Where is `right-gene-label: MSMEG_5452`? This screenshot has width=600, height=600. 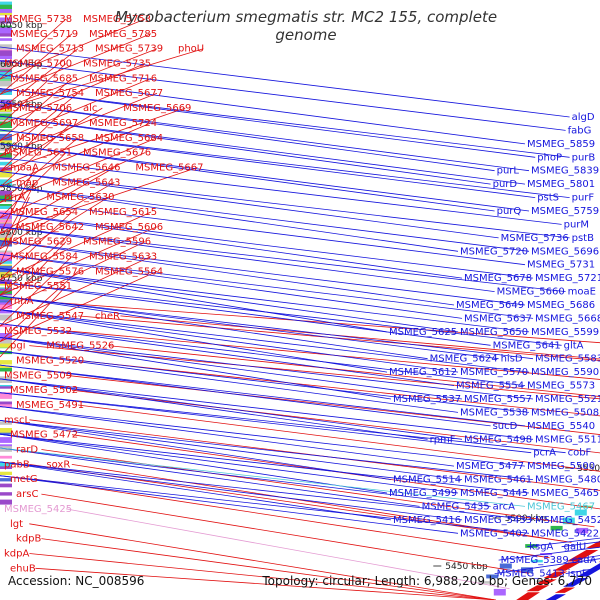
right-gene-label: MSMEG_5452 is located at coordinates (567, 520).